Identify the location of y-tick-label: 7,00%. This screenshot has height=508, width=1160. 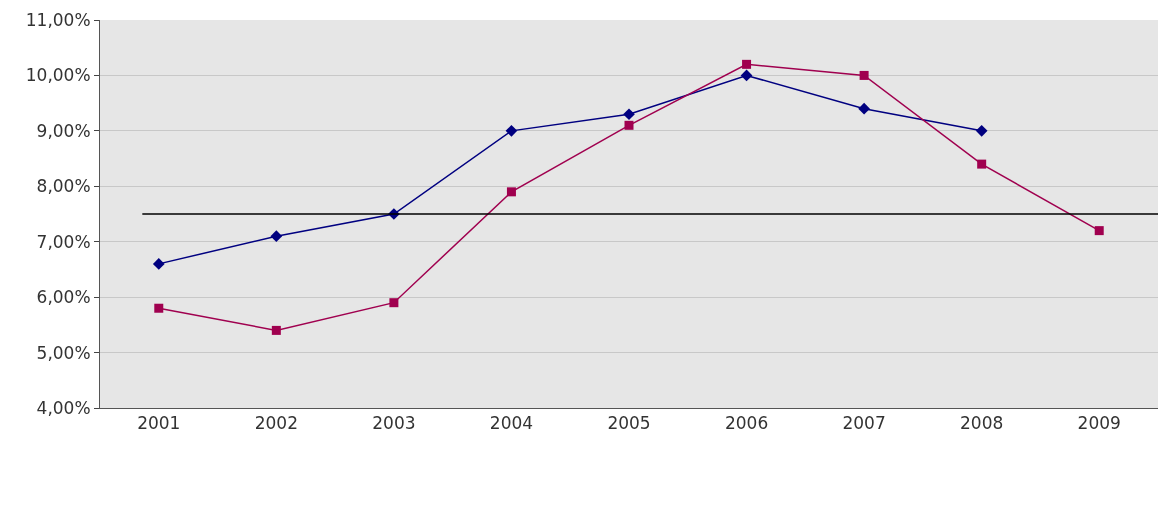
(63, 241).